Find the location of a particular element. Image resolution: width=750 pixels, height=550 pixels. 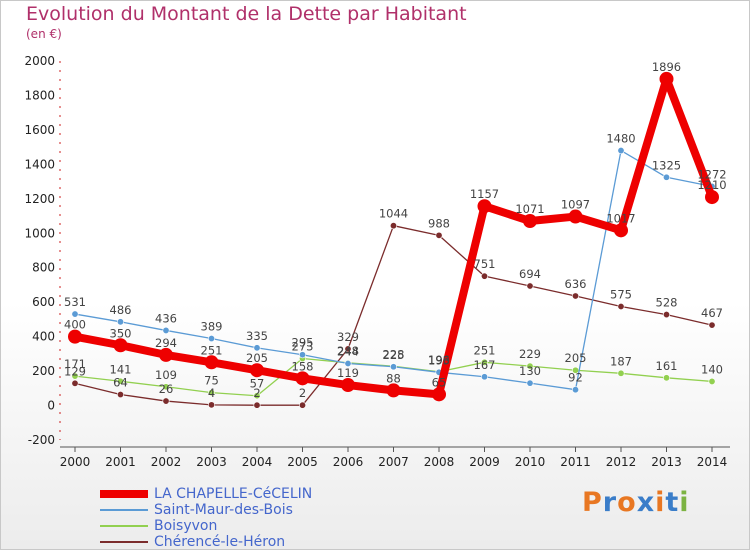

legend-label: Saint-Maur-des-Bois is located at coordinates (223, 510).